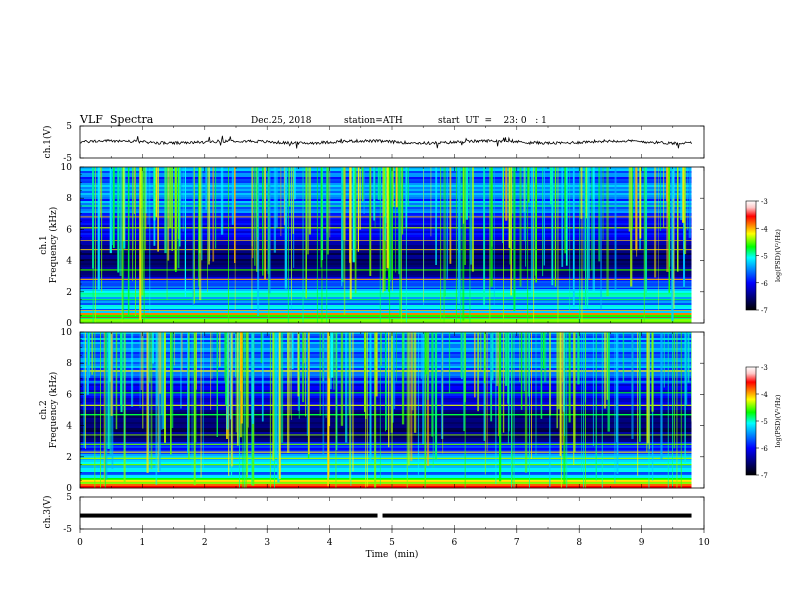 This screenshot has width=792, height=612. What do you see at coordinates (69, 324) in the screenshot?
I see `ch1-spectrogram-ytick-label: 0` at bounding box center [69, 324].